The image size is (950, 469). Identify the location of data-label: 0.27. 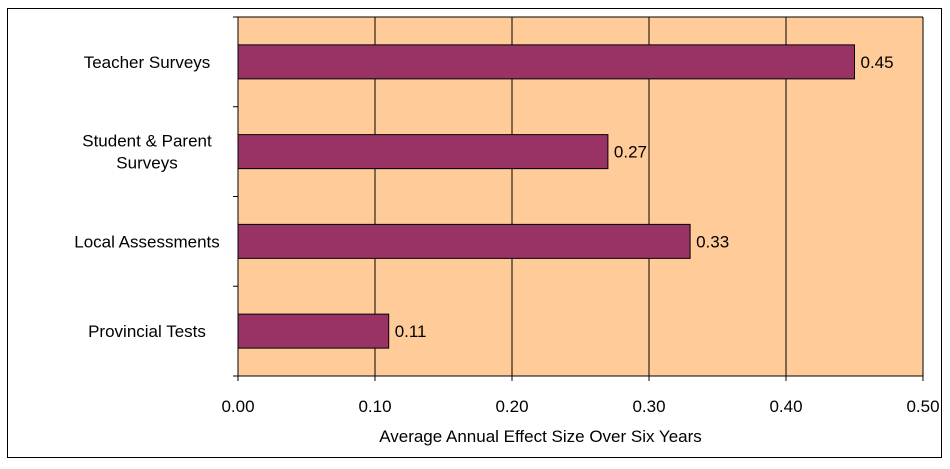
(630, 152).